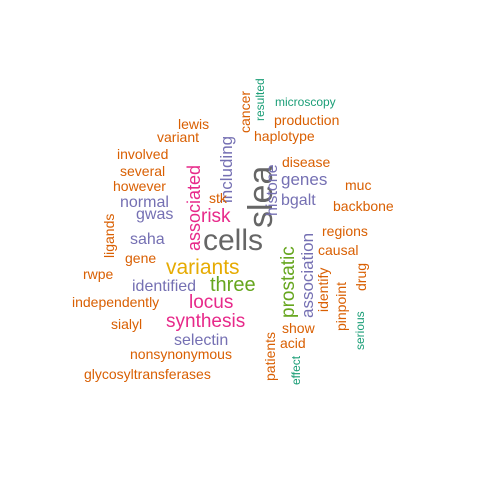 This screenshot has height=480, width=480. What do you see at coordinates (139, 186) in the screenshot?
I see `word-however: however` at bounding box center [139, 186].